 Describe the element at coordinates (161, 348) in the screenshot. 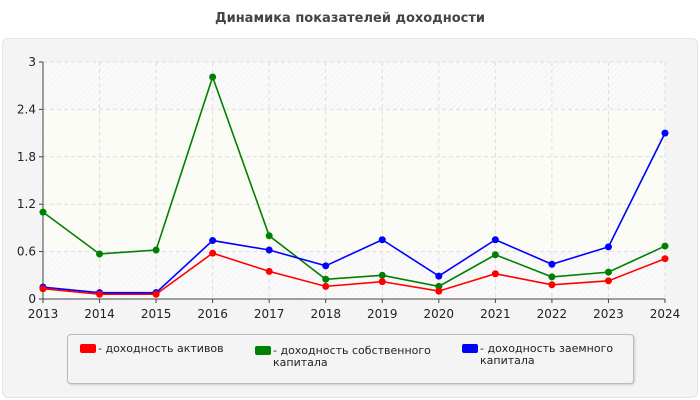

I see `legend-label: - доходность активов` at that location.